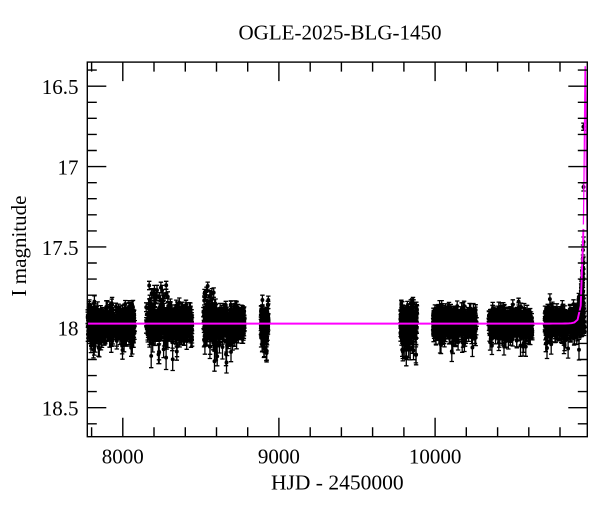 This screenshot has height=512, width=600. I want to click on svg-text: OGLE-2025-BLG-1450, so click(340, 33).